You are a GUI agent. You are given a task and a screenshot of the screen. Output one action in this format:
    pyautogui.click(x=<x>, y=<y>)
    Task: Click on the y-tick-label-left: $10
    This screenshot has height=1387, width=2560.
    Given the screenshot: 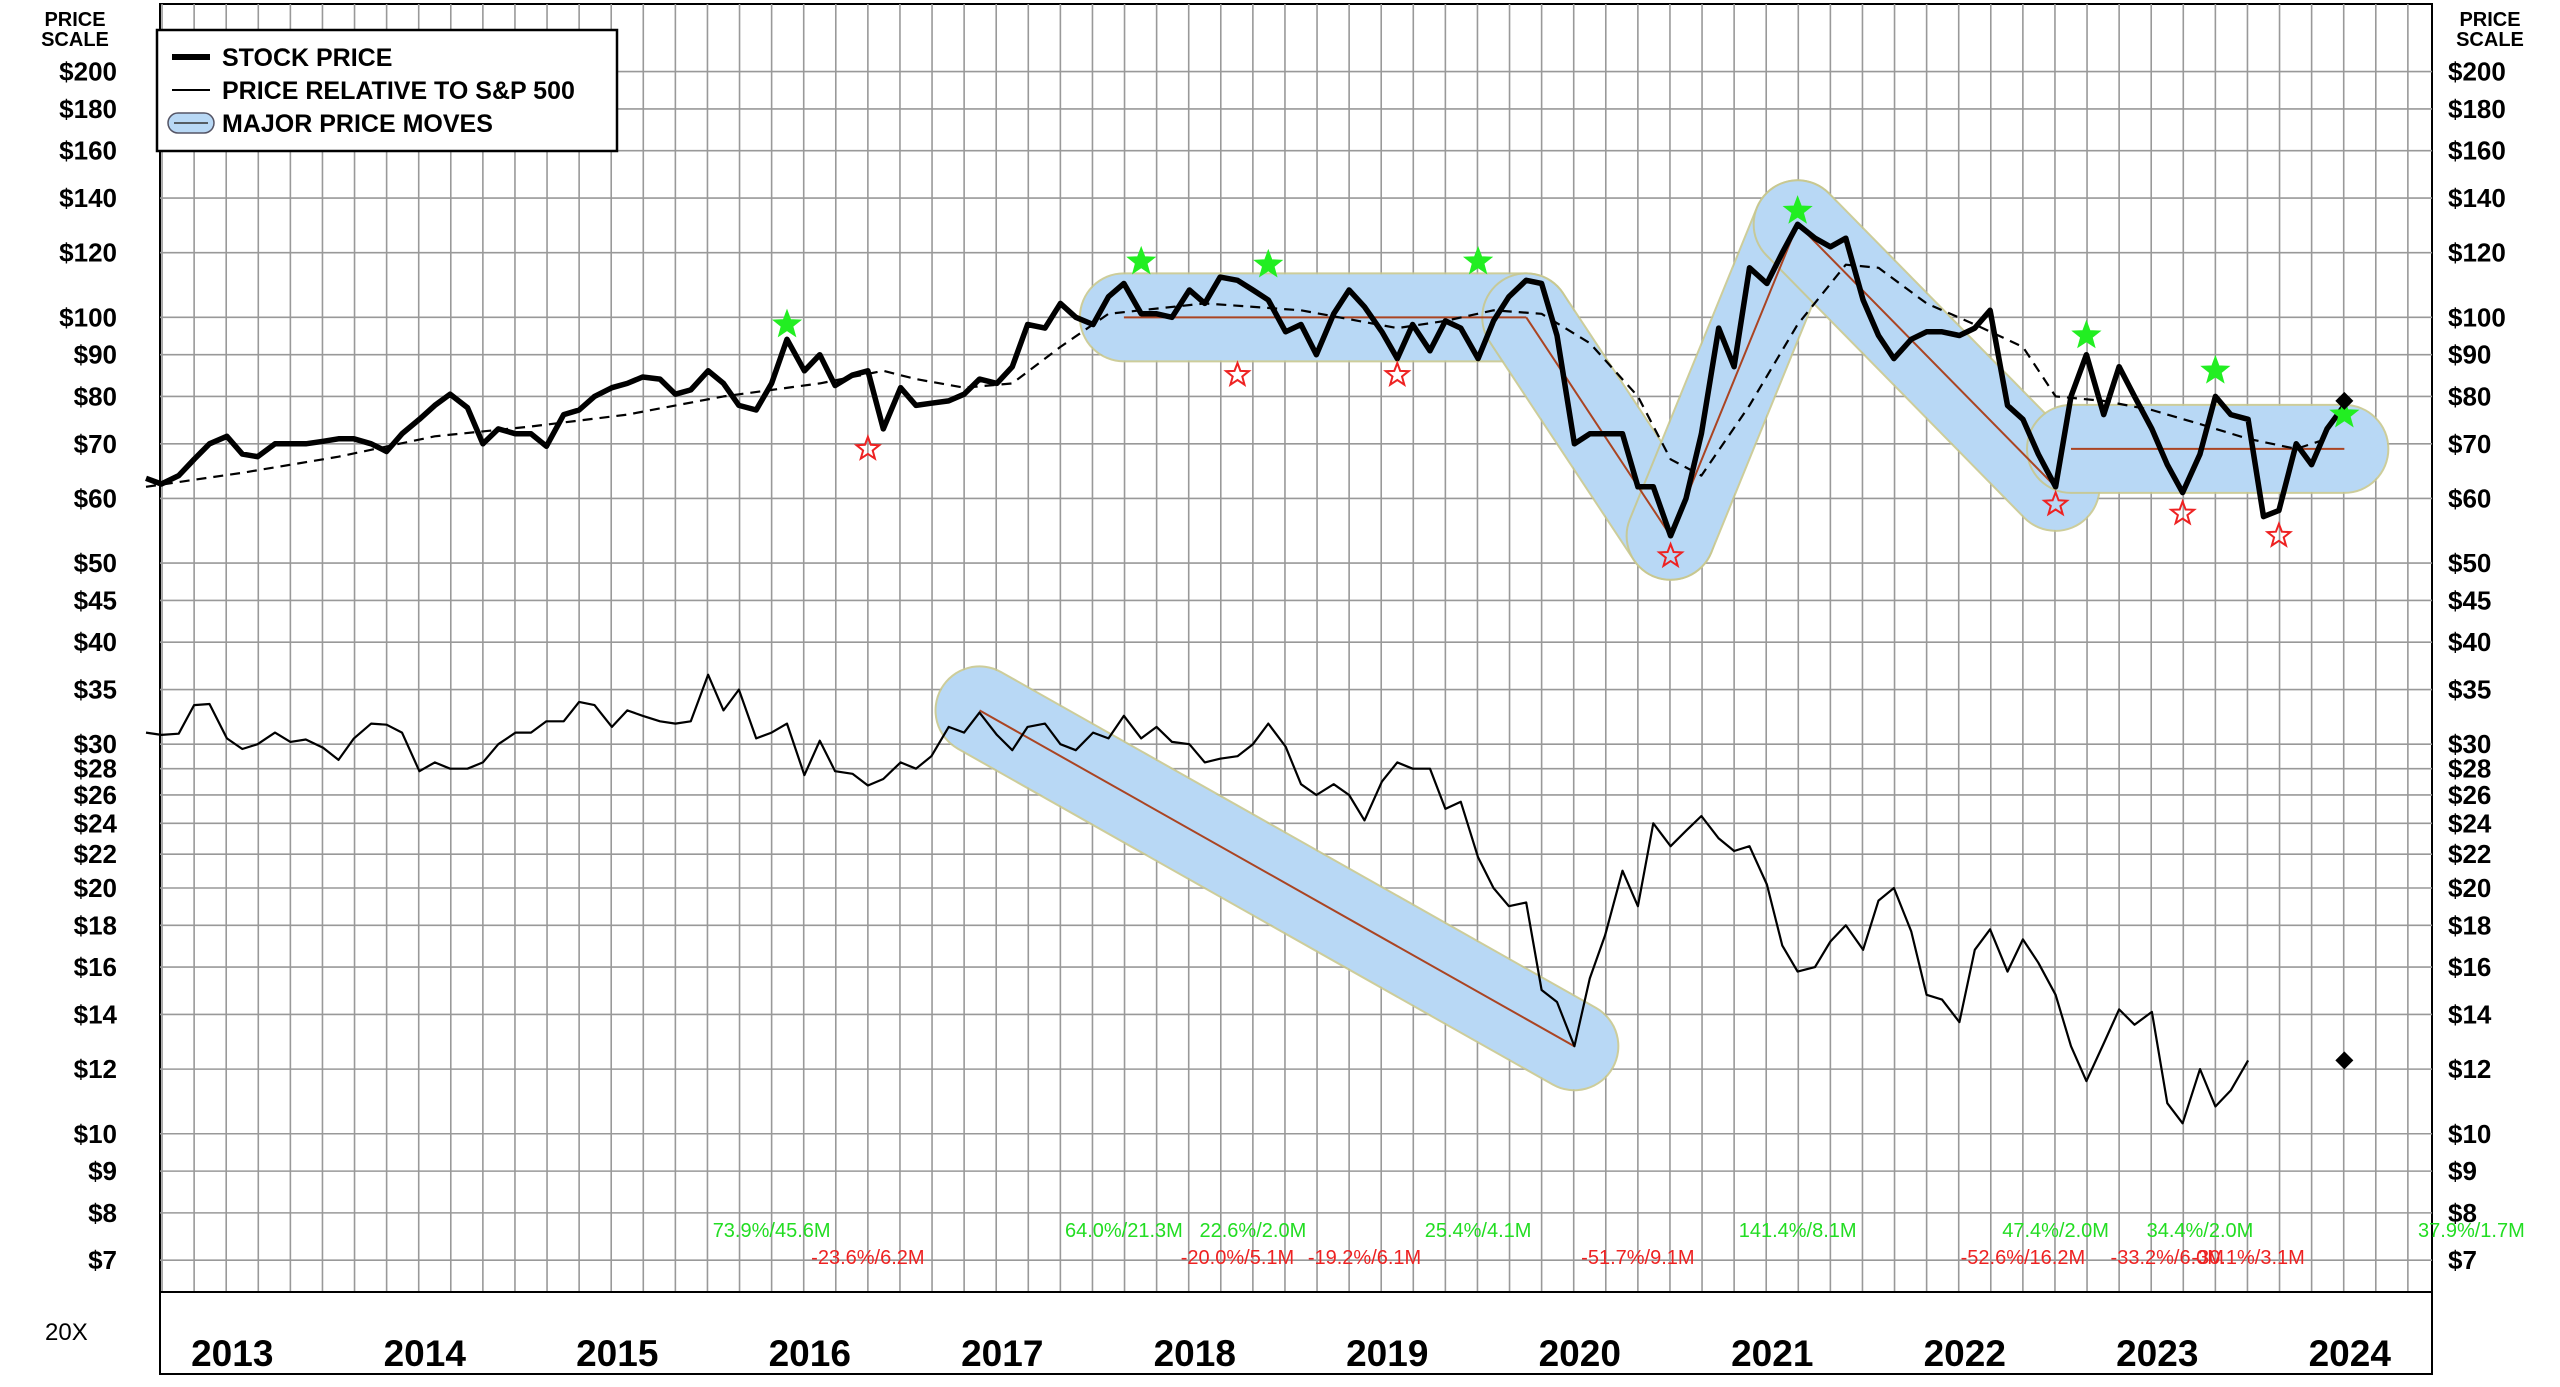 What is the action you would take?
    pyautogui.click(x=95, y=1134)
    